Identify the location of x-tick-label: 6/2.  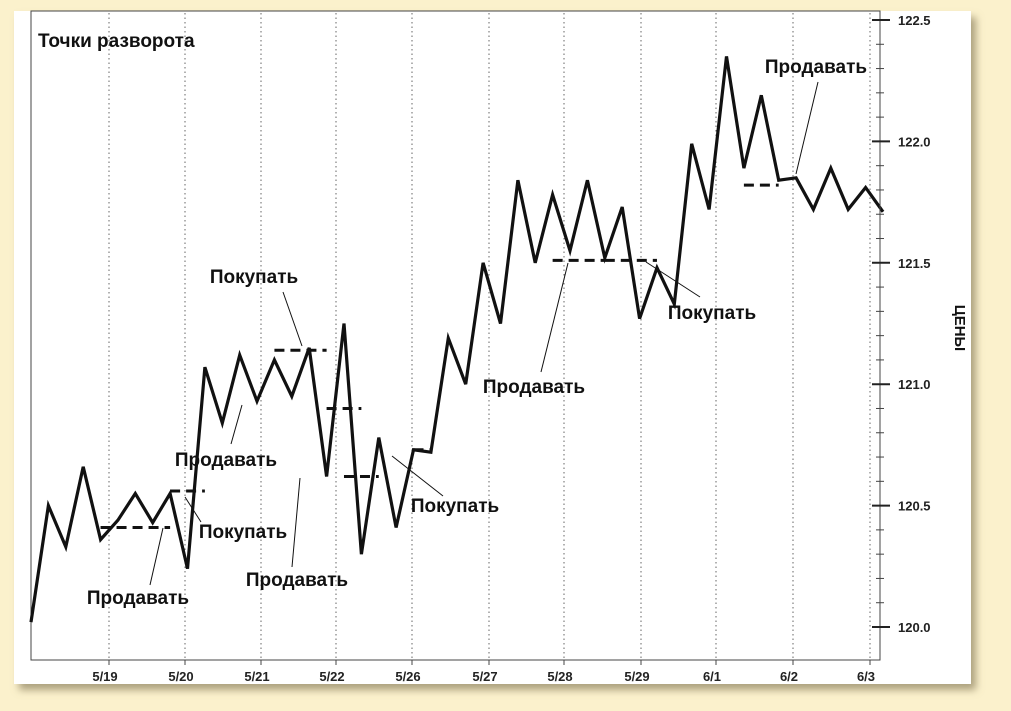
(789, 676).